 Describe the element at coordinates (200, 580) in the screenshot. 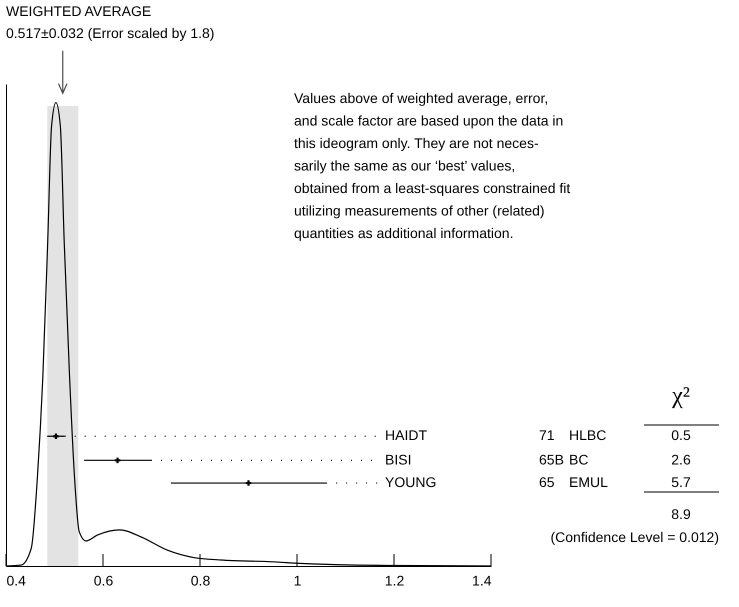

I see `x-tick-label: 0.8` at that location.